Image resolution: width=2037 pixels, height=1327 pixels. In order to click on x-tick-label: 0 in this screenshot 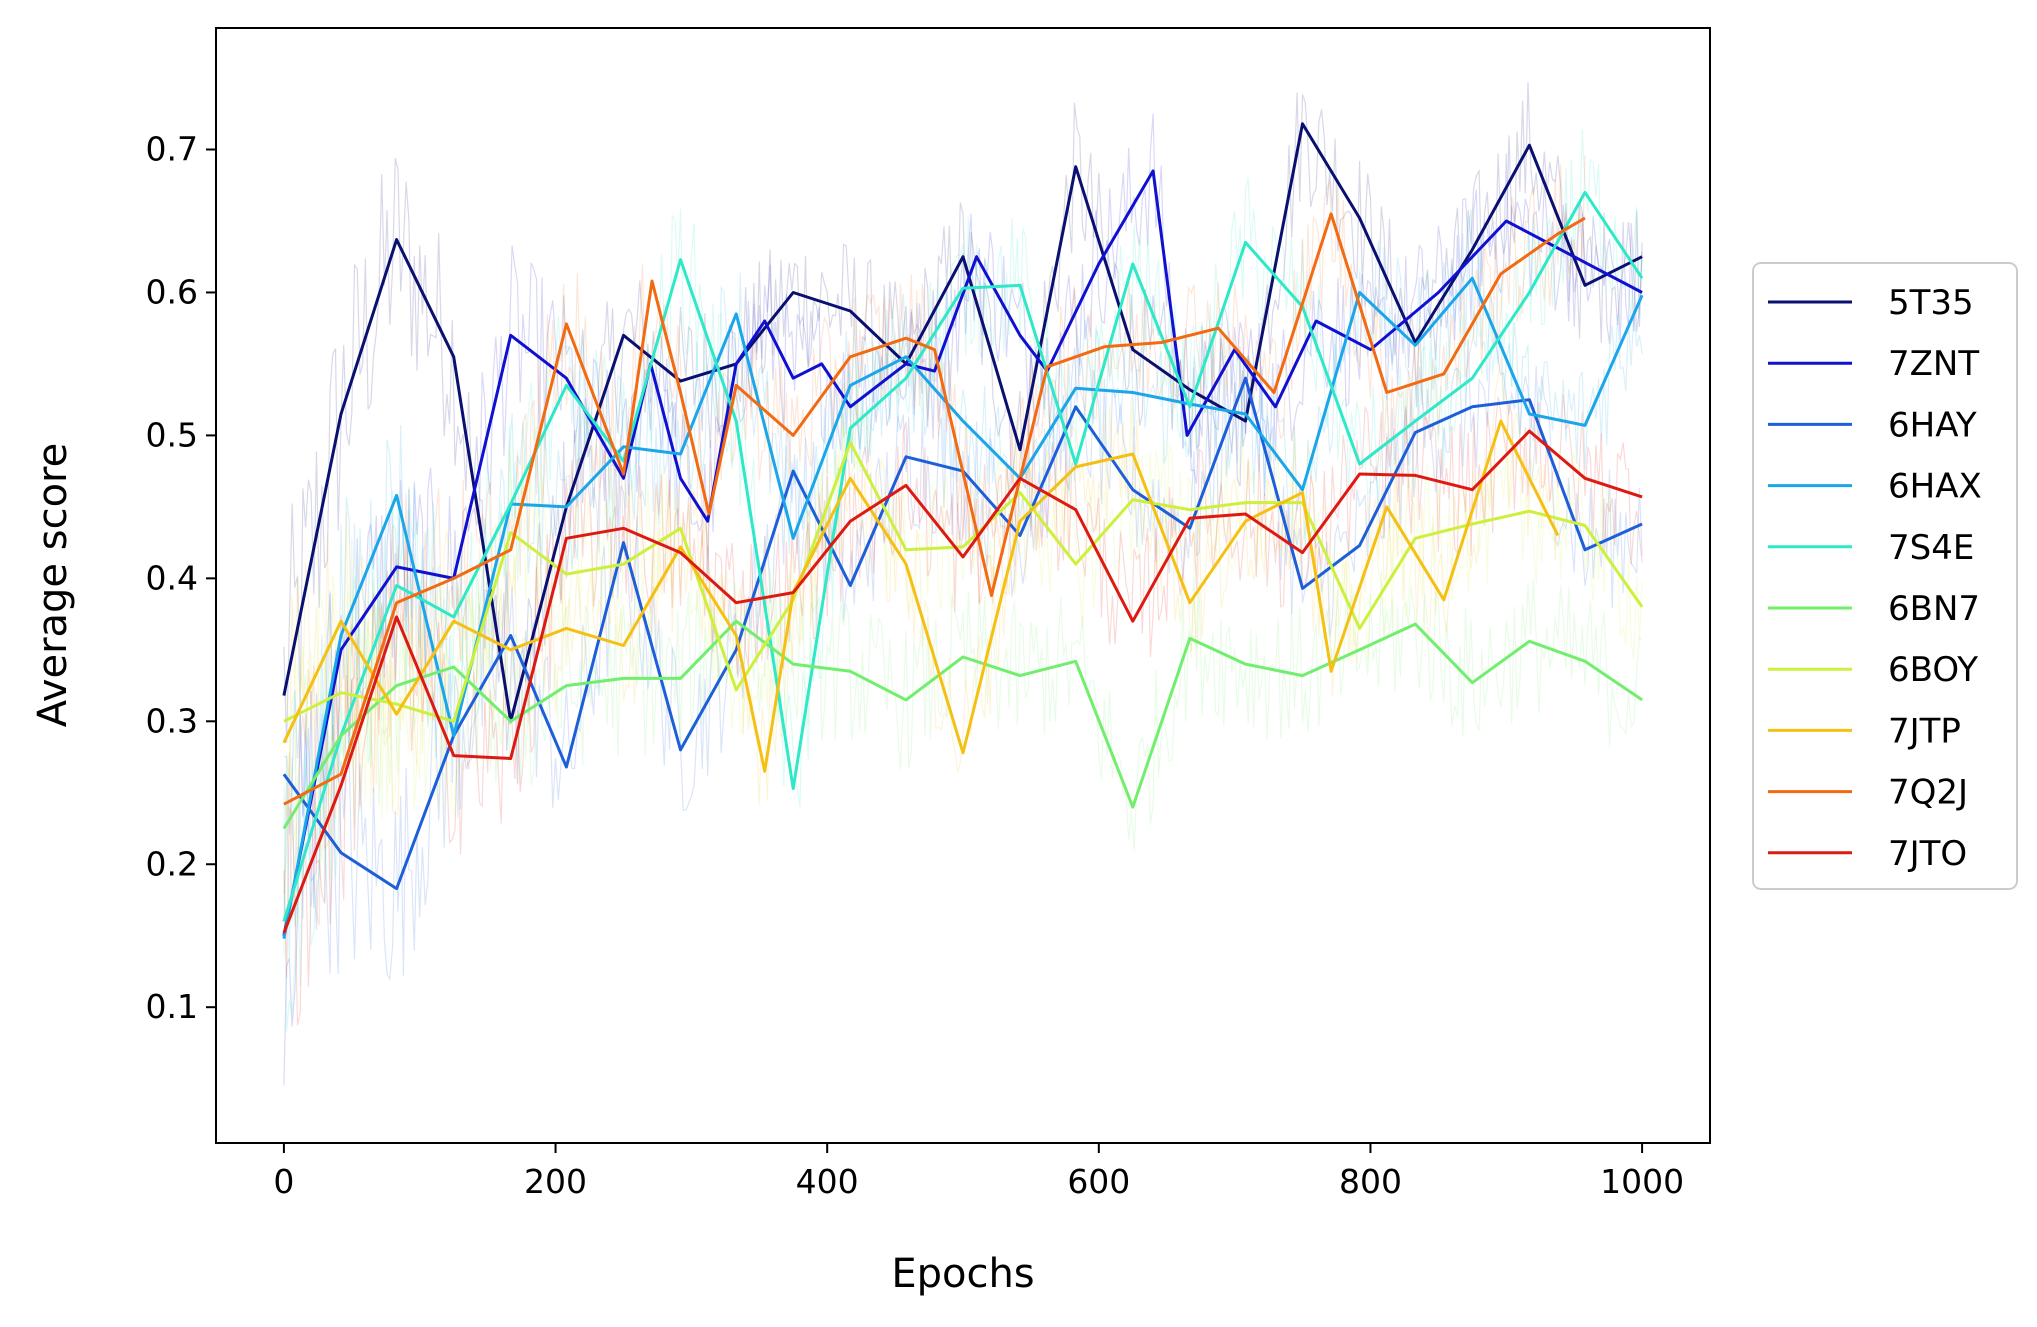, I will do `click(283, 1181)`.